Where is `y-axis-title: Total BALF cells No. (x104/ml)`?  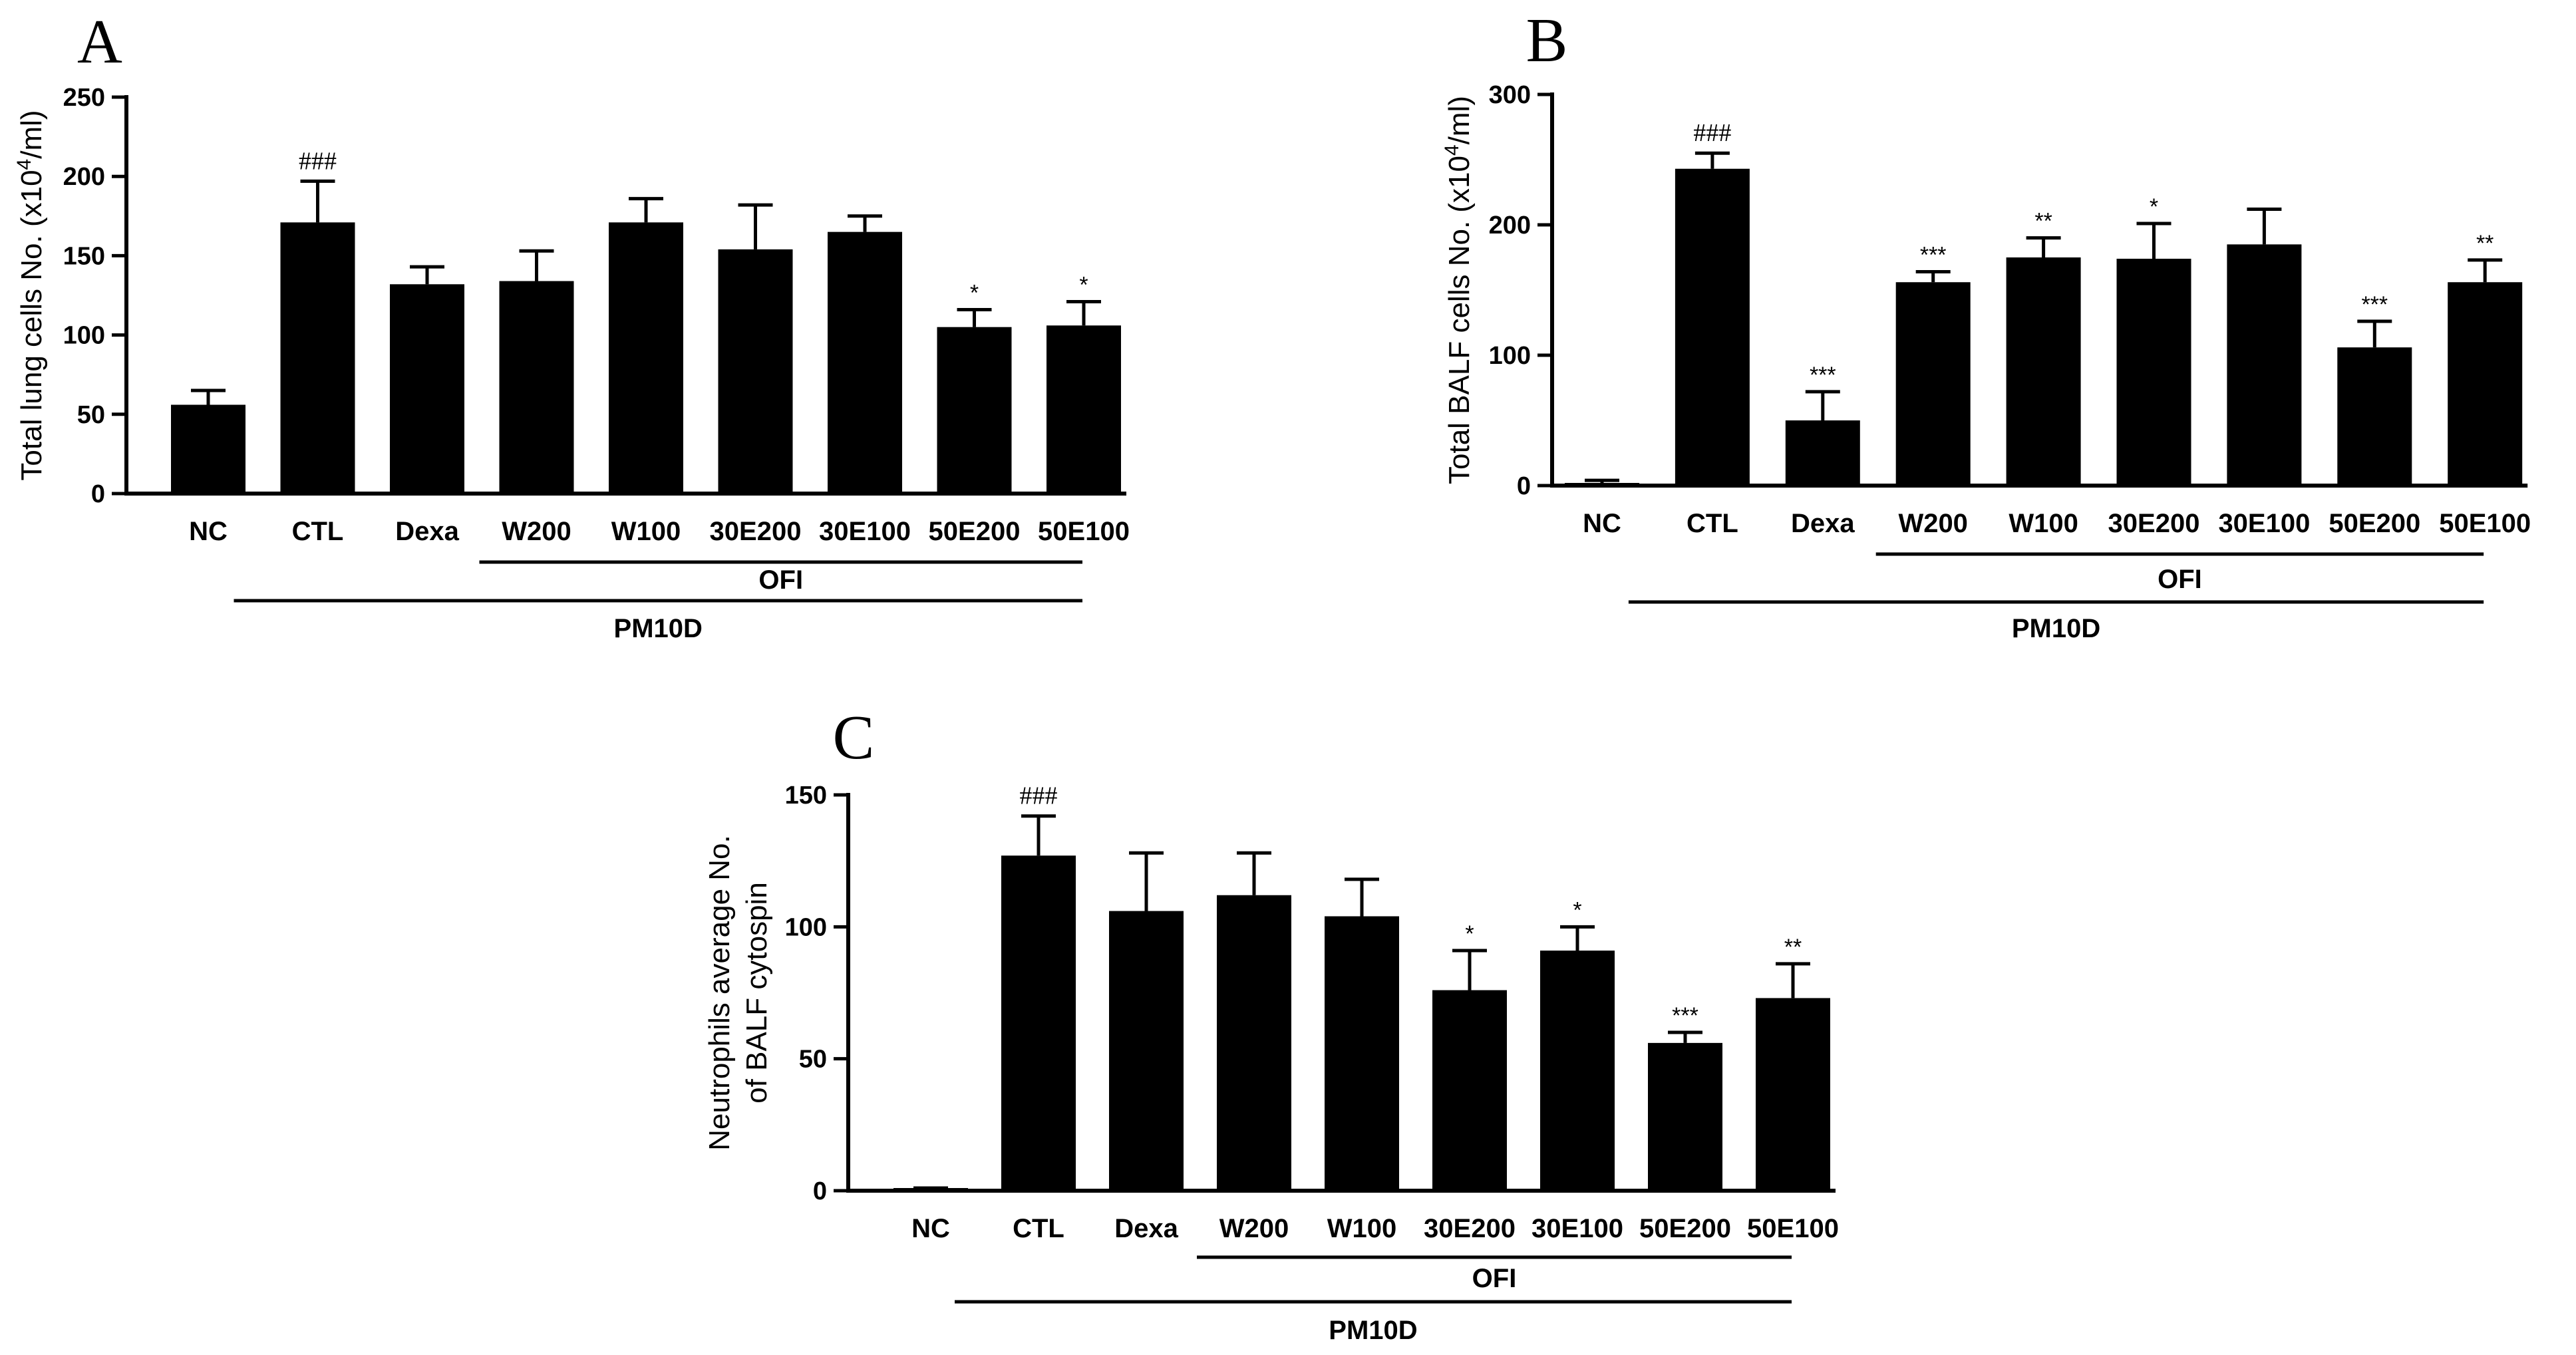
y-axis-title: Total BALF cells No. (x104/ml) is located at coordinates (1458, 290).